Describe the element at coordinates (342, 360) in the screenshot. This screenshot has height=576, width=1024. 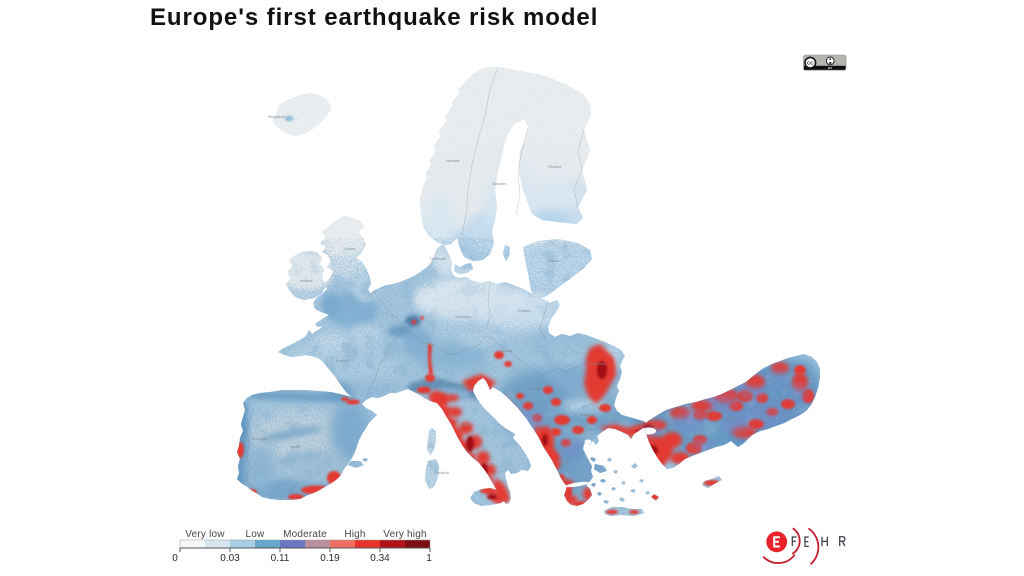
I see `svg-text: France` at that location.